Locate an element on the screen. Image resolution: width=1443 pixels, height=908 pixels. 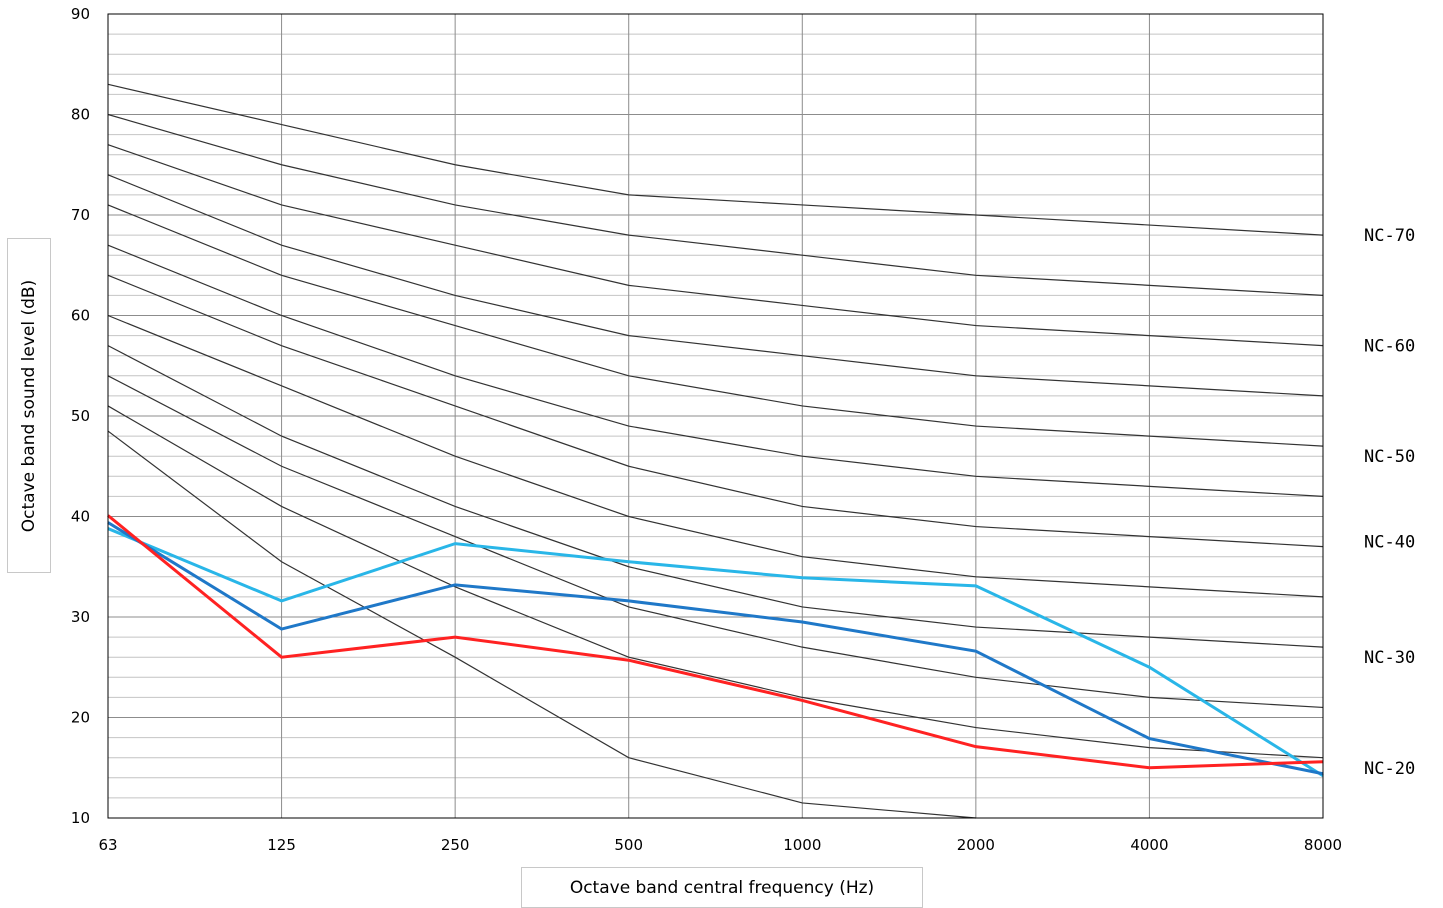
y-tick-label: 40 is located at coordinates (80, 517).